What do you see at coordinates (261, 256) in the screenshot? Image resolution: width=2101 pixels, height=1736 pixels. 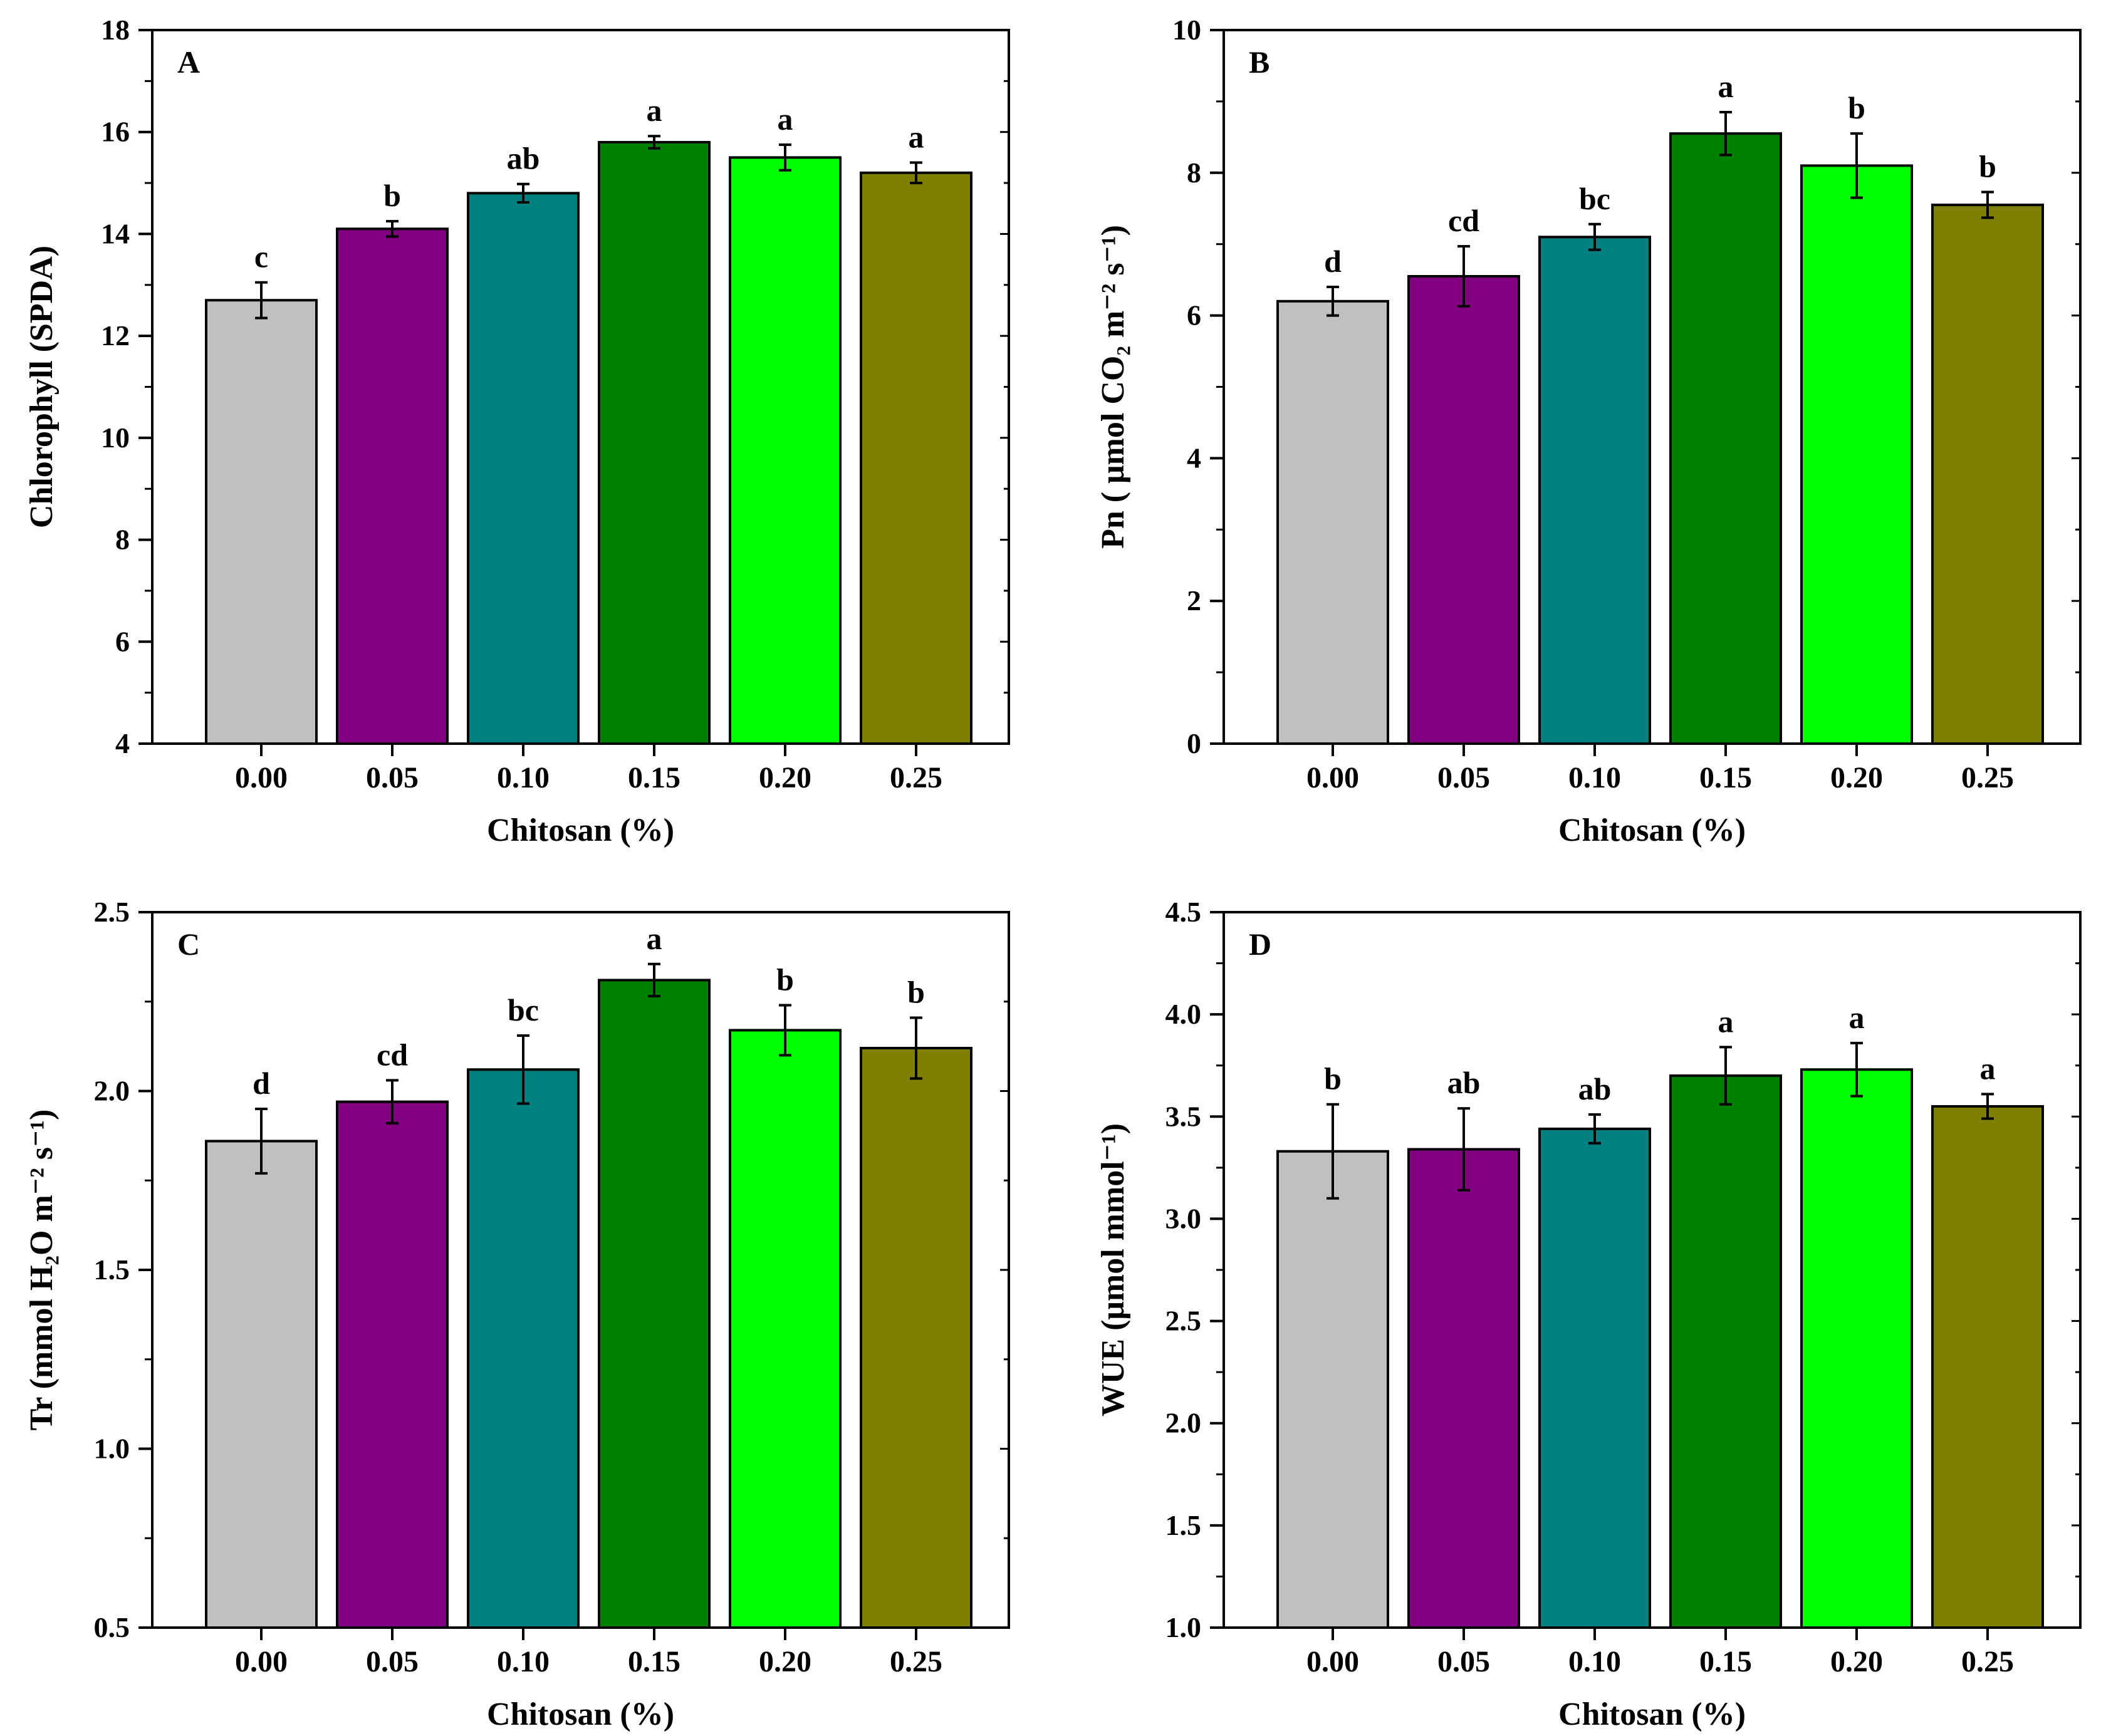 I see `significance-label: c` at bounding box center [261, 256].